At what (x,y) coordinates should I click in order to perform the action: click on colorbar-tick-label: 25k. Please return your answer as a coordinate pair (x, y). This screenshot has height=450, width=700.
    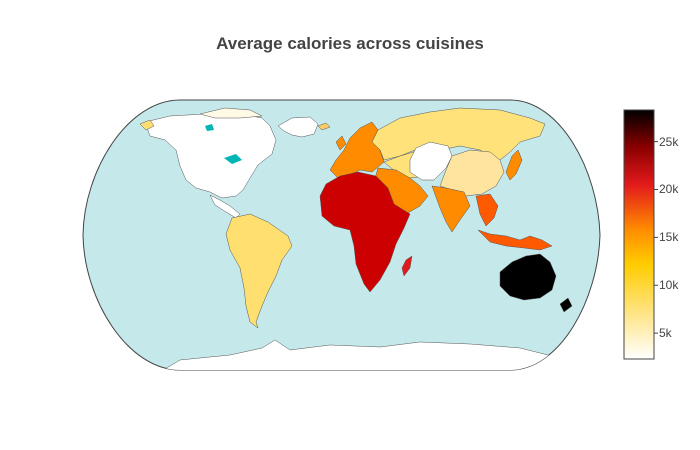
    Looking at the image, I should click on (669, 141).